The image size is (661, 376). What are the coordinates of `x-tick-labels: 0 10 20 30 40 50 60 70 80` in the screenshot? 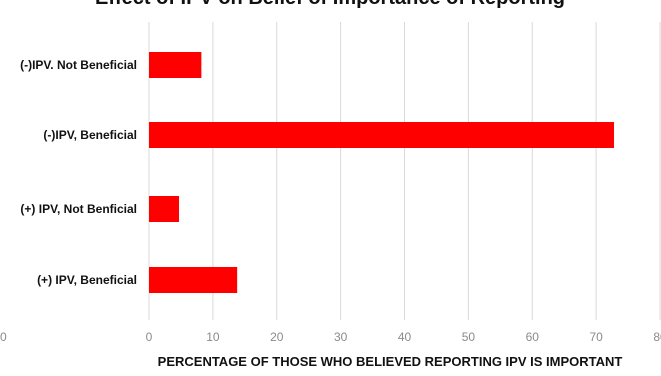 It's located at (403, 337).